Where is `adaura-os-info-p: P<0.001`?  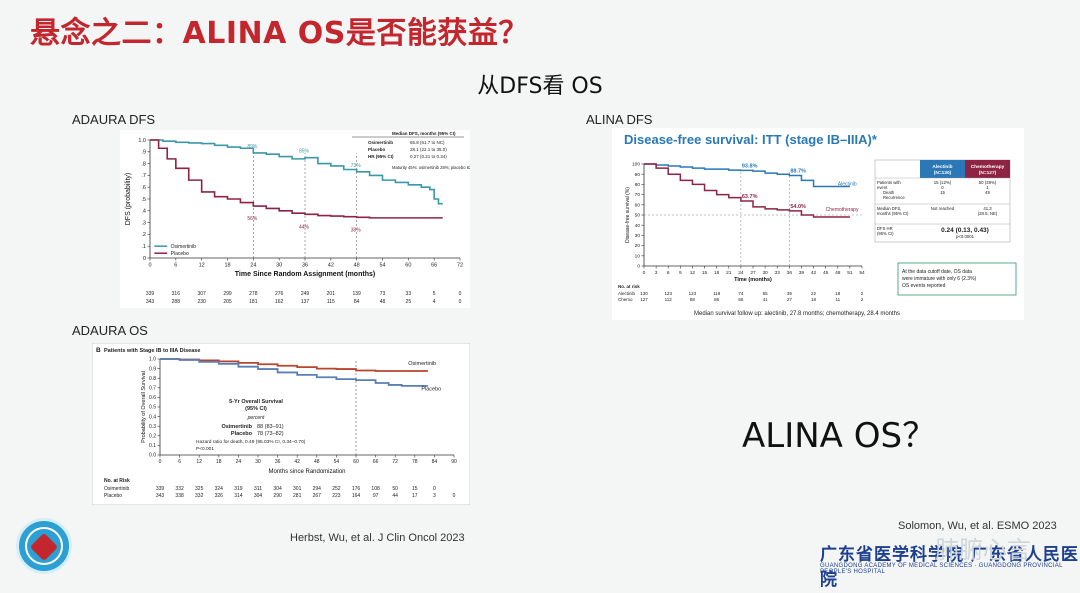
adaura-os-info-p: P<0.001 is located at coordinates (205, 449).